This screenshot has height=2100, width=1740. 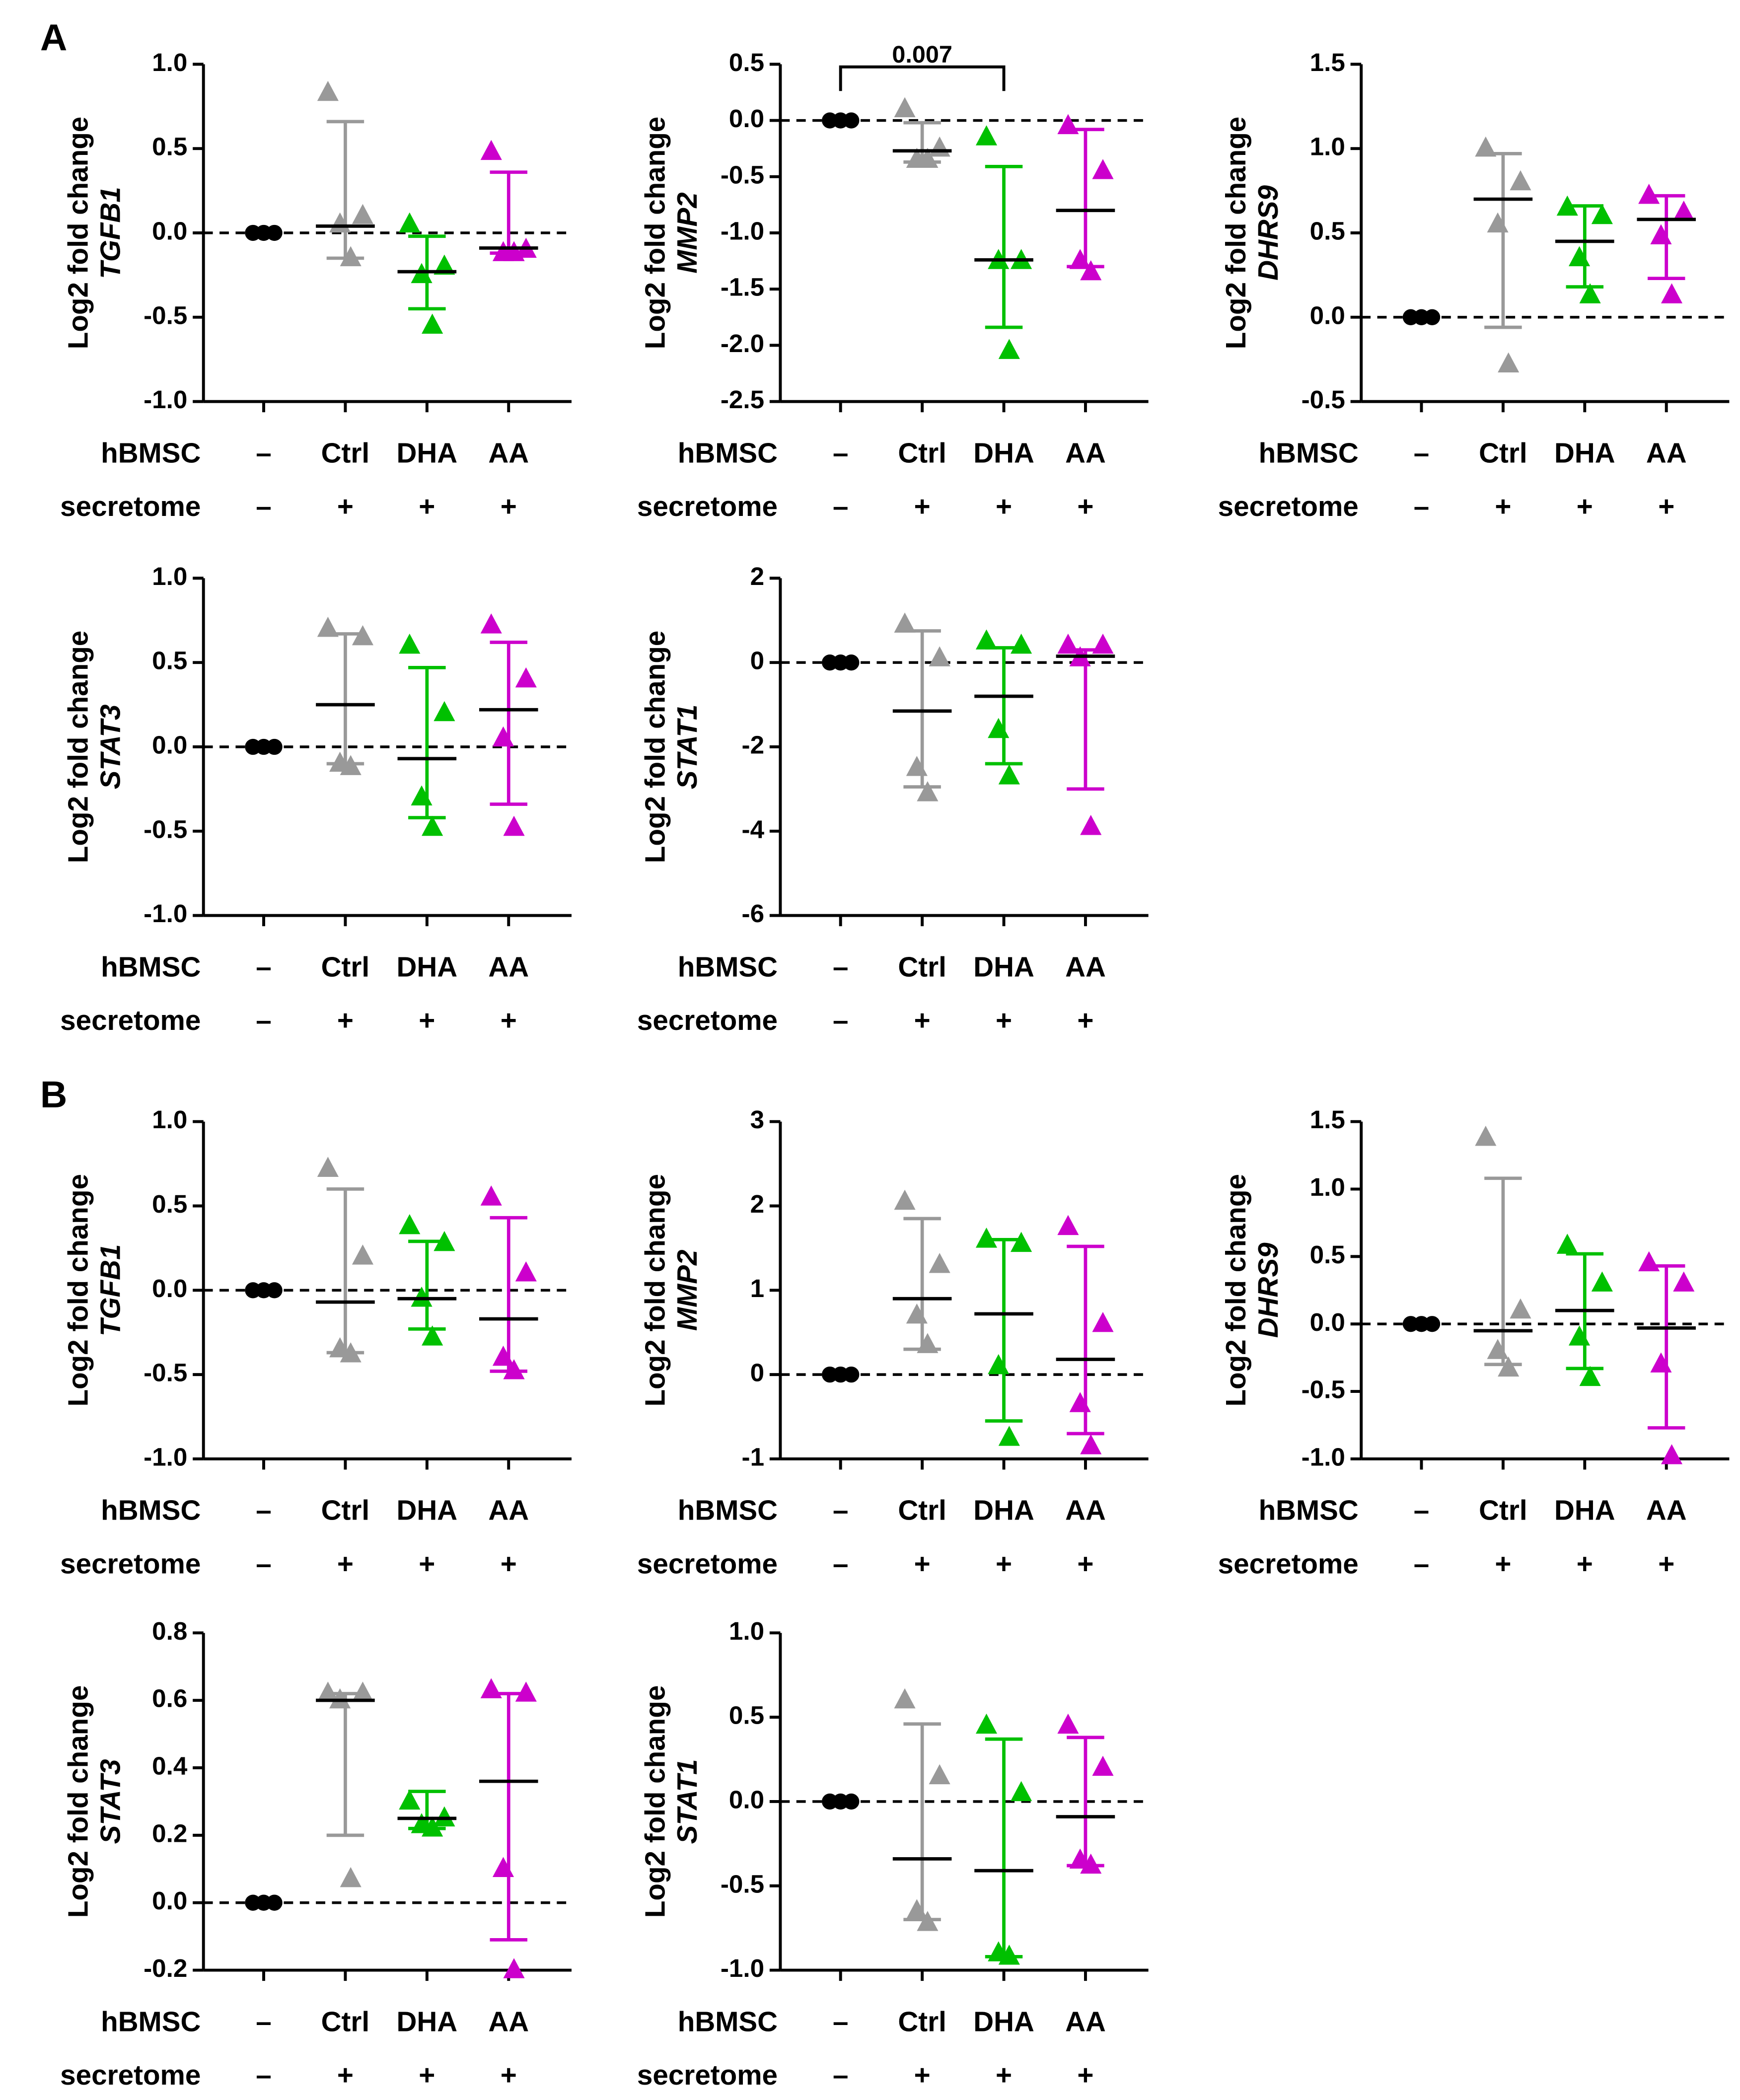 What do you see at coordinates (922, 54) in the screenshot?
I see `annotation: 0.007` at bounding box center [922, 54].